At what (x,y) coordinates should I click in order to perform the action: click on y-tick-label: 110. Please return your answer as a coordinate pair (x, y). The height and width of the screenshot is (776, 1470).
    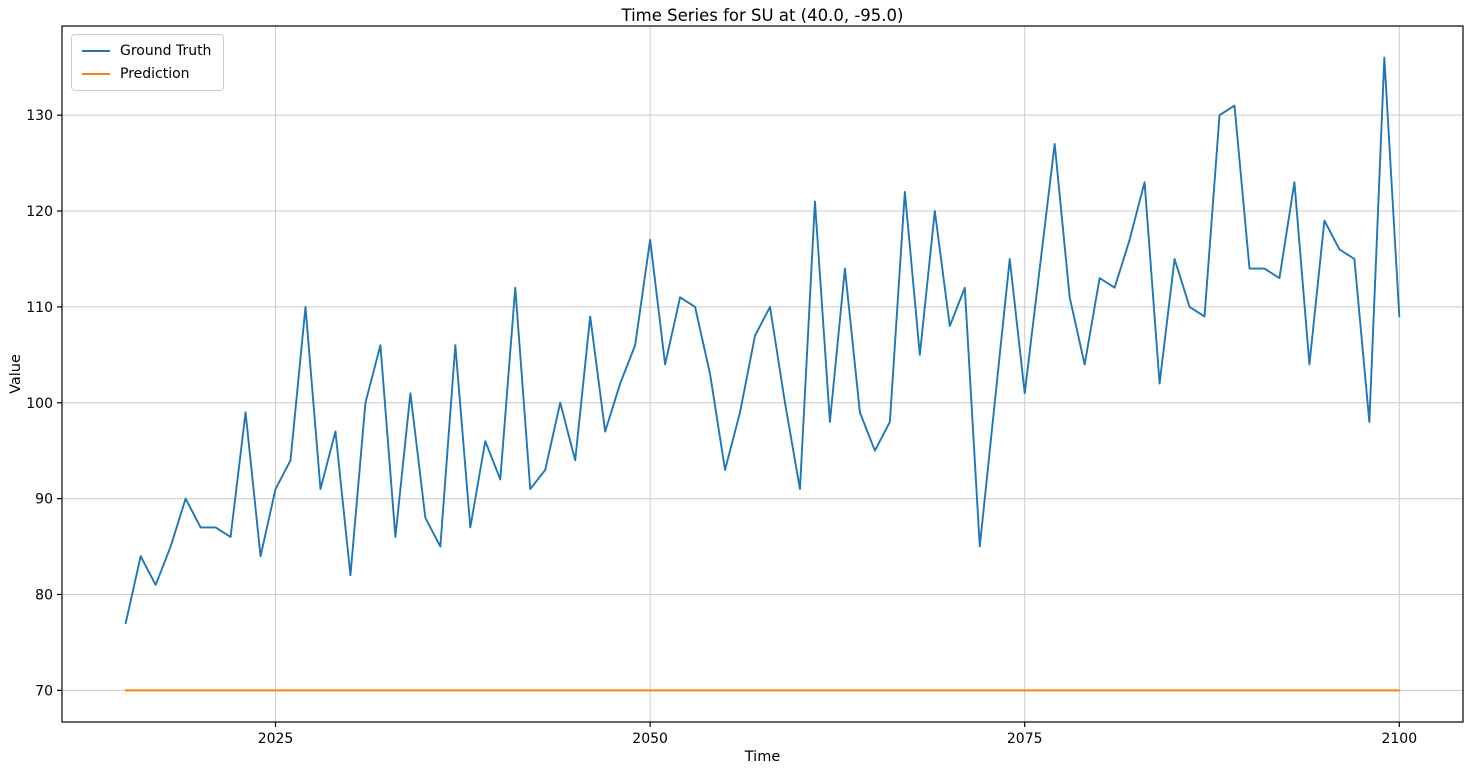
    Looking at the image, I should click on (39, 308).